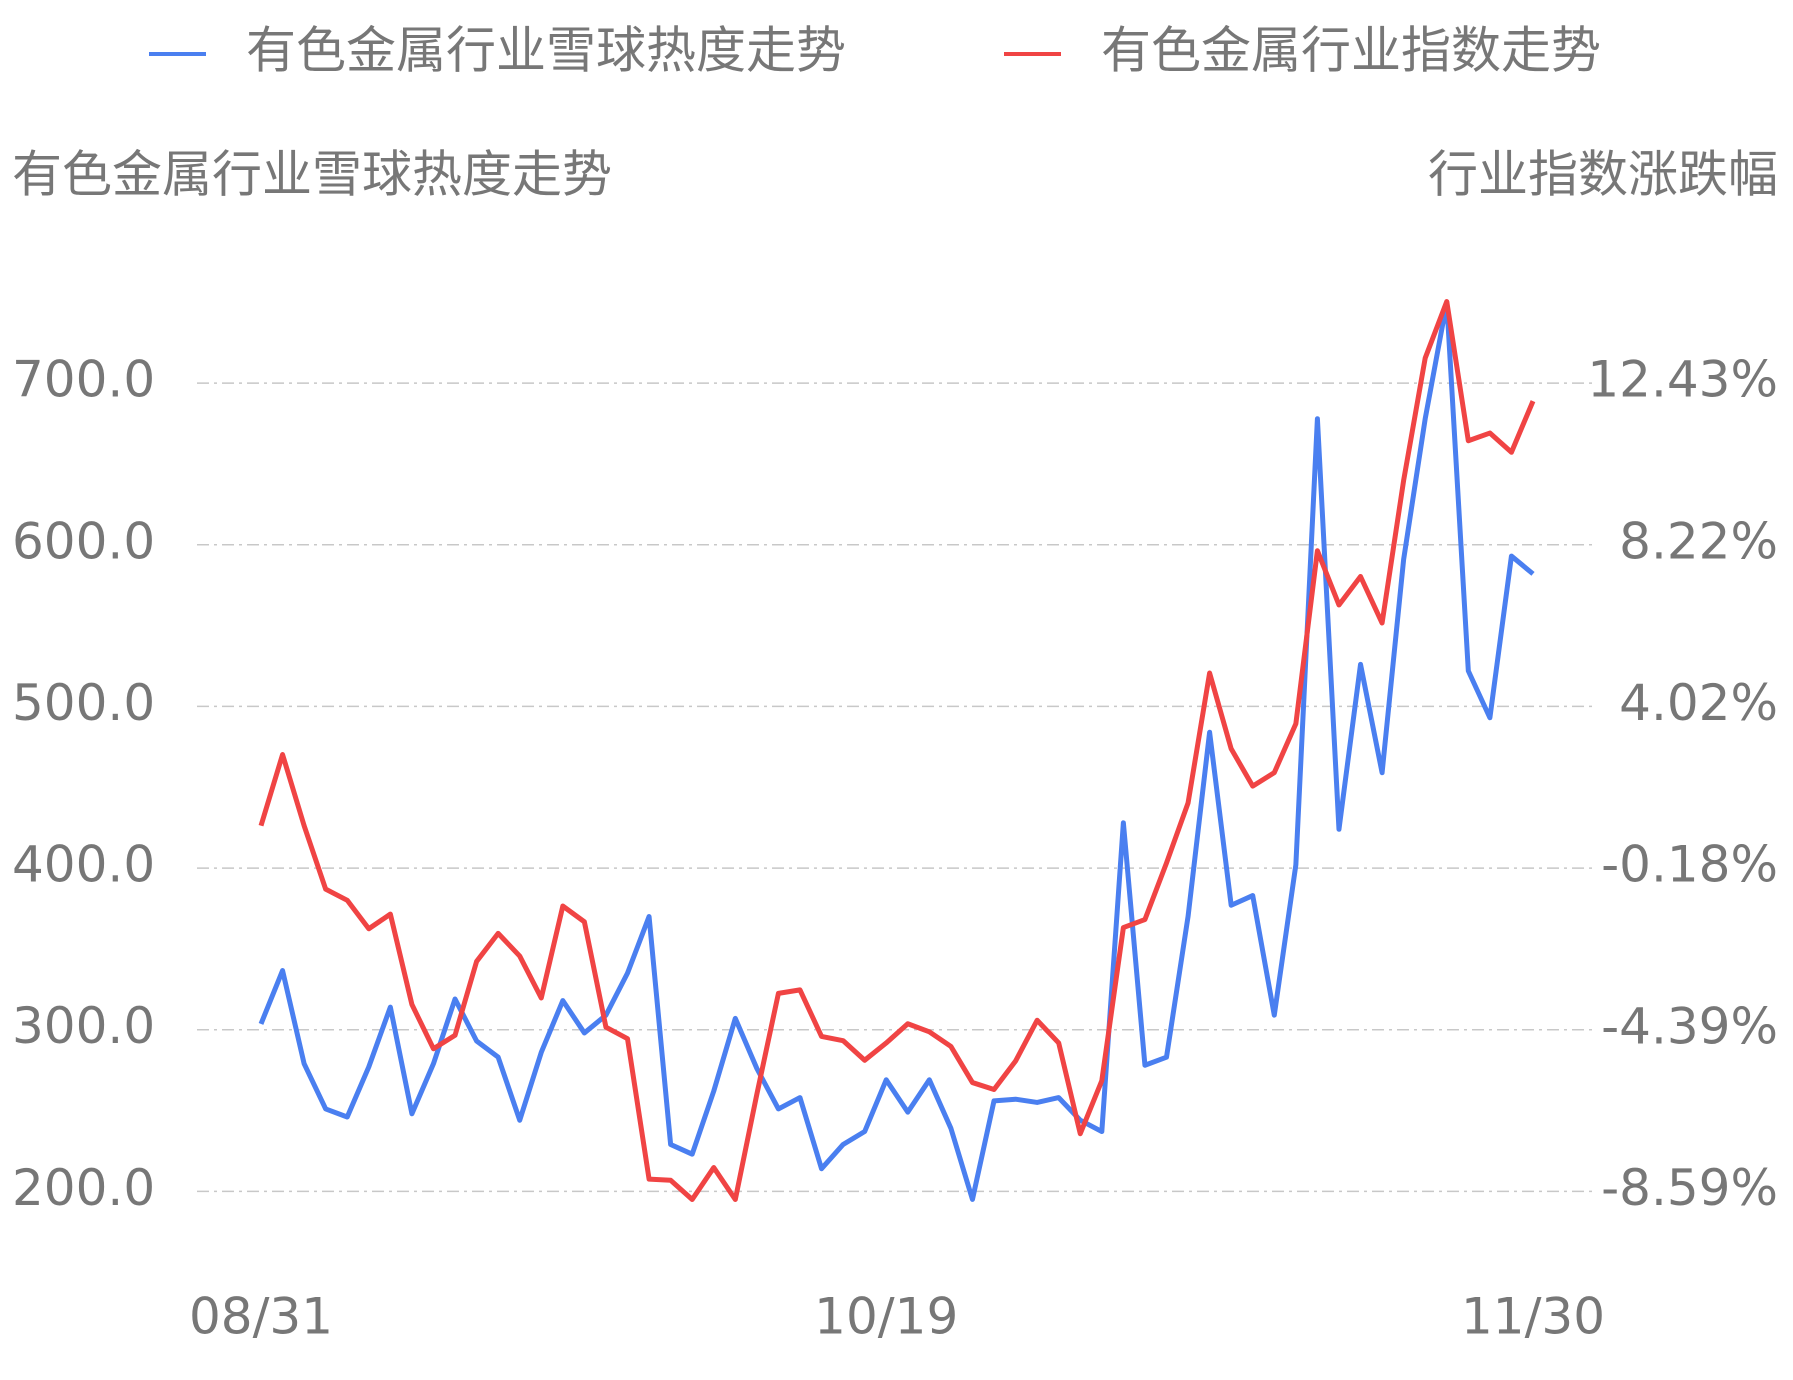  I want to click on x-tick-label: 08/31, so click(261, 1317).